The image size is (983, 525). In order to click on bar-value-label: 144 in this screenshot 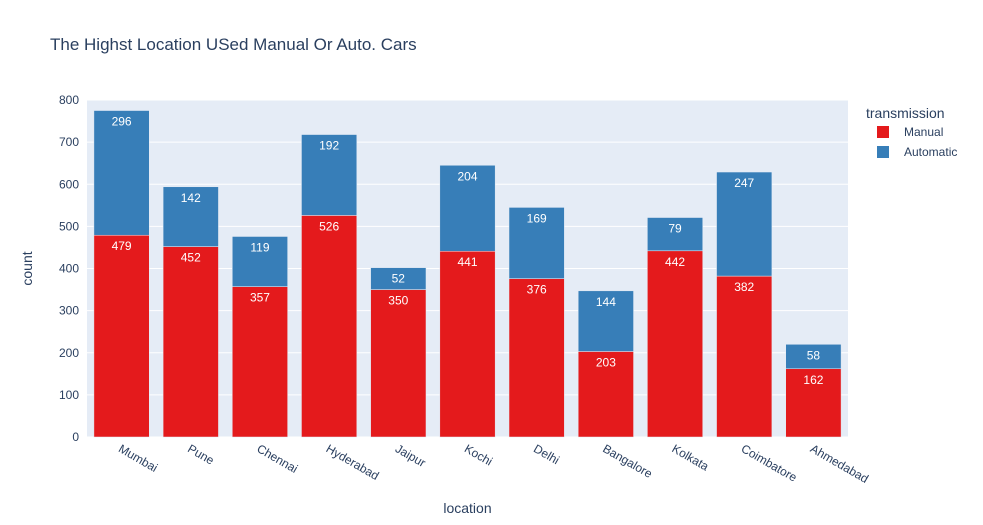, I will do `click(606, 302)`.